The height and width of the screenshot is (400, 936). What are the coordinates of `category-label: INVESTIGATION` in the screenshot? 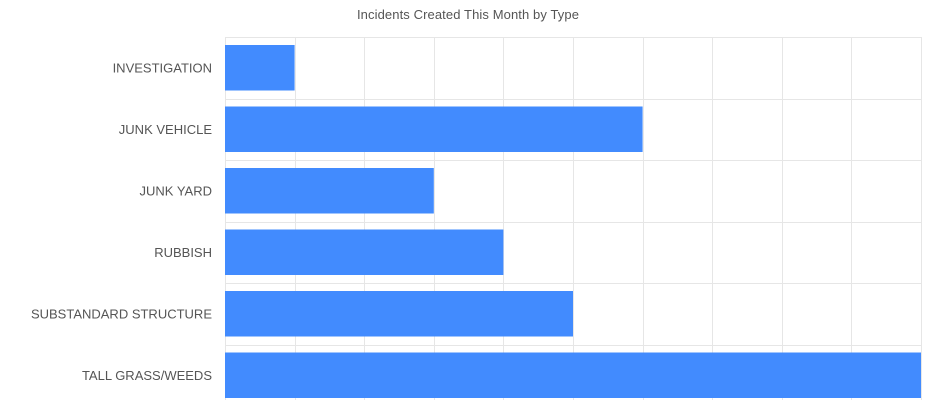 It's located at (162, 67).